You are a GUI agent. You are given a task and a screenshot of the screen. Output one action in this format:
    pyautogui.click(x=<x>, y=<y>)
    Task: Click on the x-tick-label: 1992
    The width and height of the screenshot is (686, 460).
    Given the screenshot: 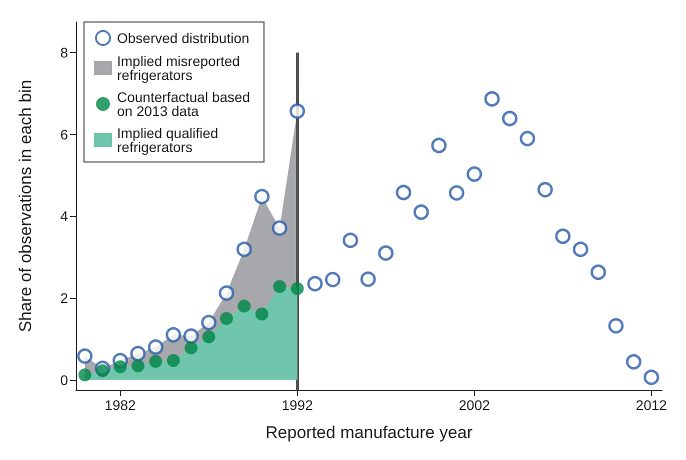 What is the action you would take?
    pyautogui.click(x=298, y=405)
    